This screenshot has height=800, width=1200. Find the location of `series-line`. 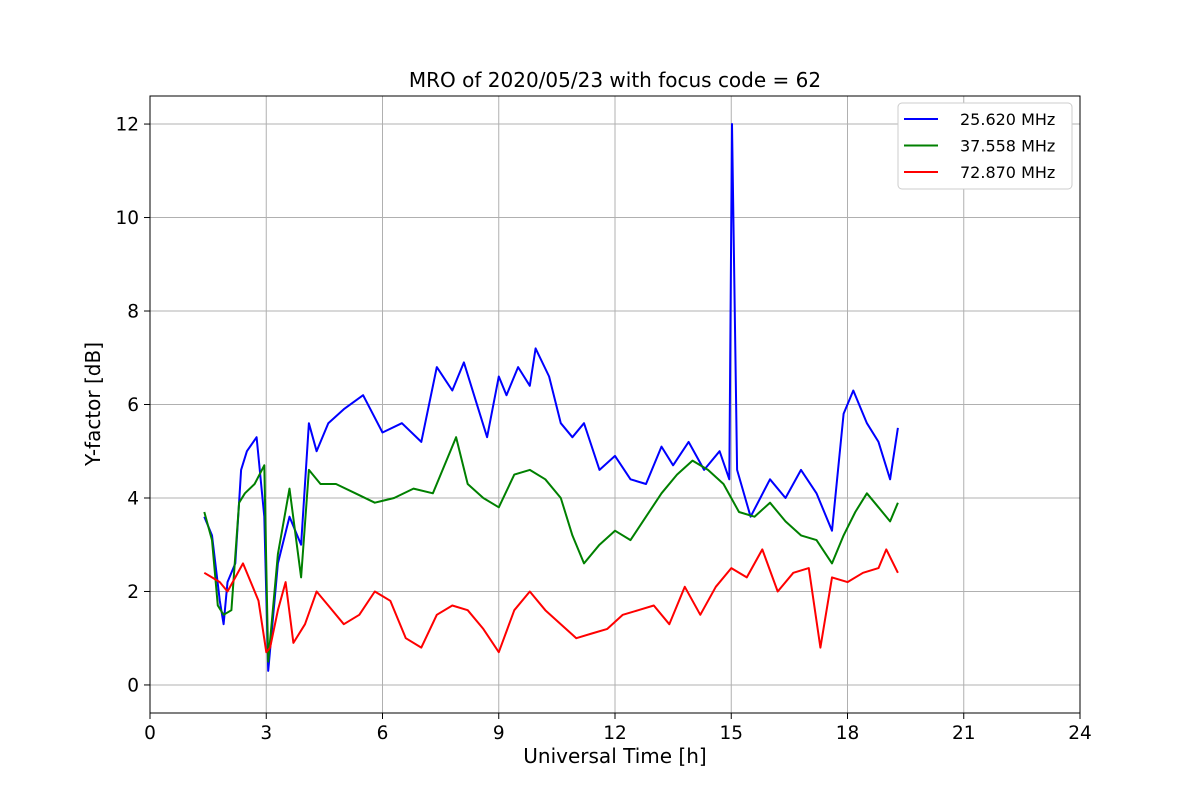

series-line is located at coordinates (551, 601).